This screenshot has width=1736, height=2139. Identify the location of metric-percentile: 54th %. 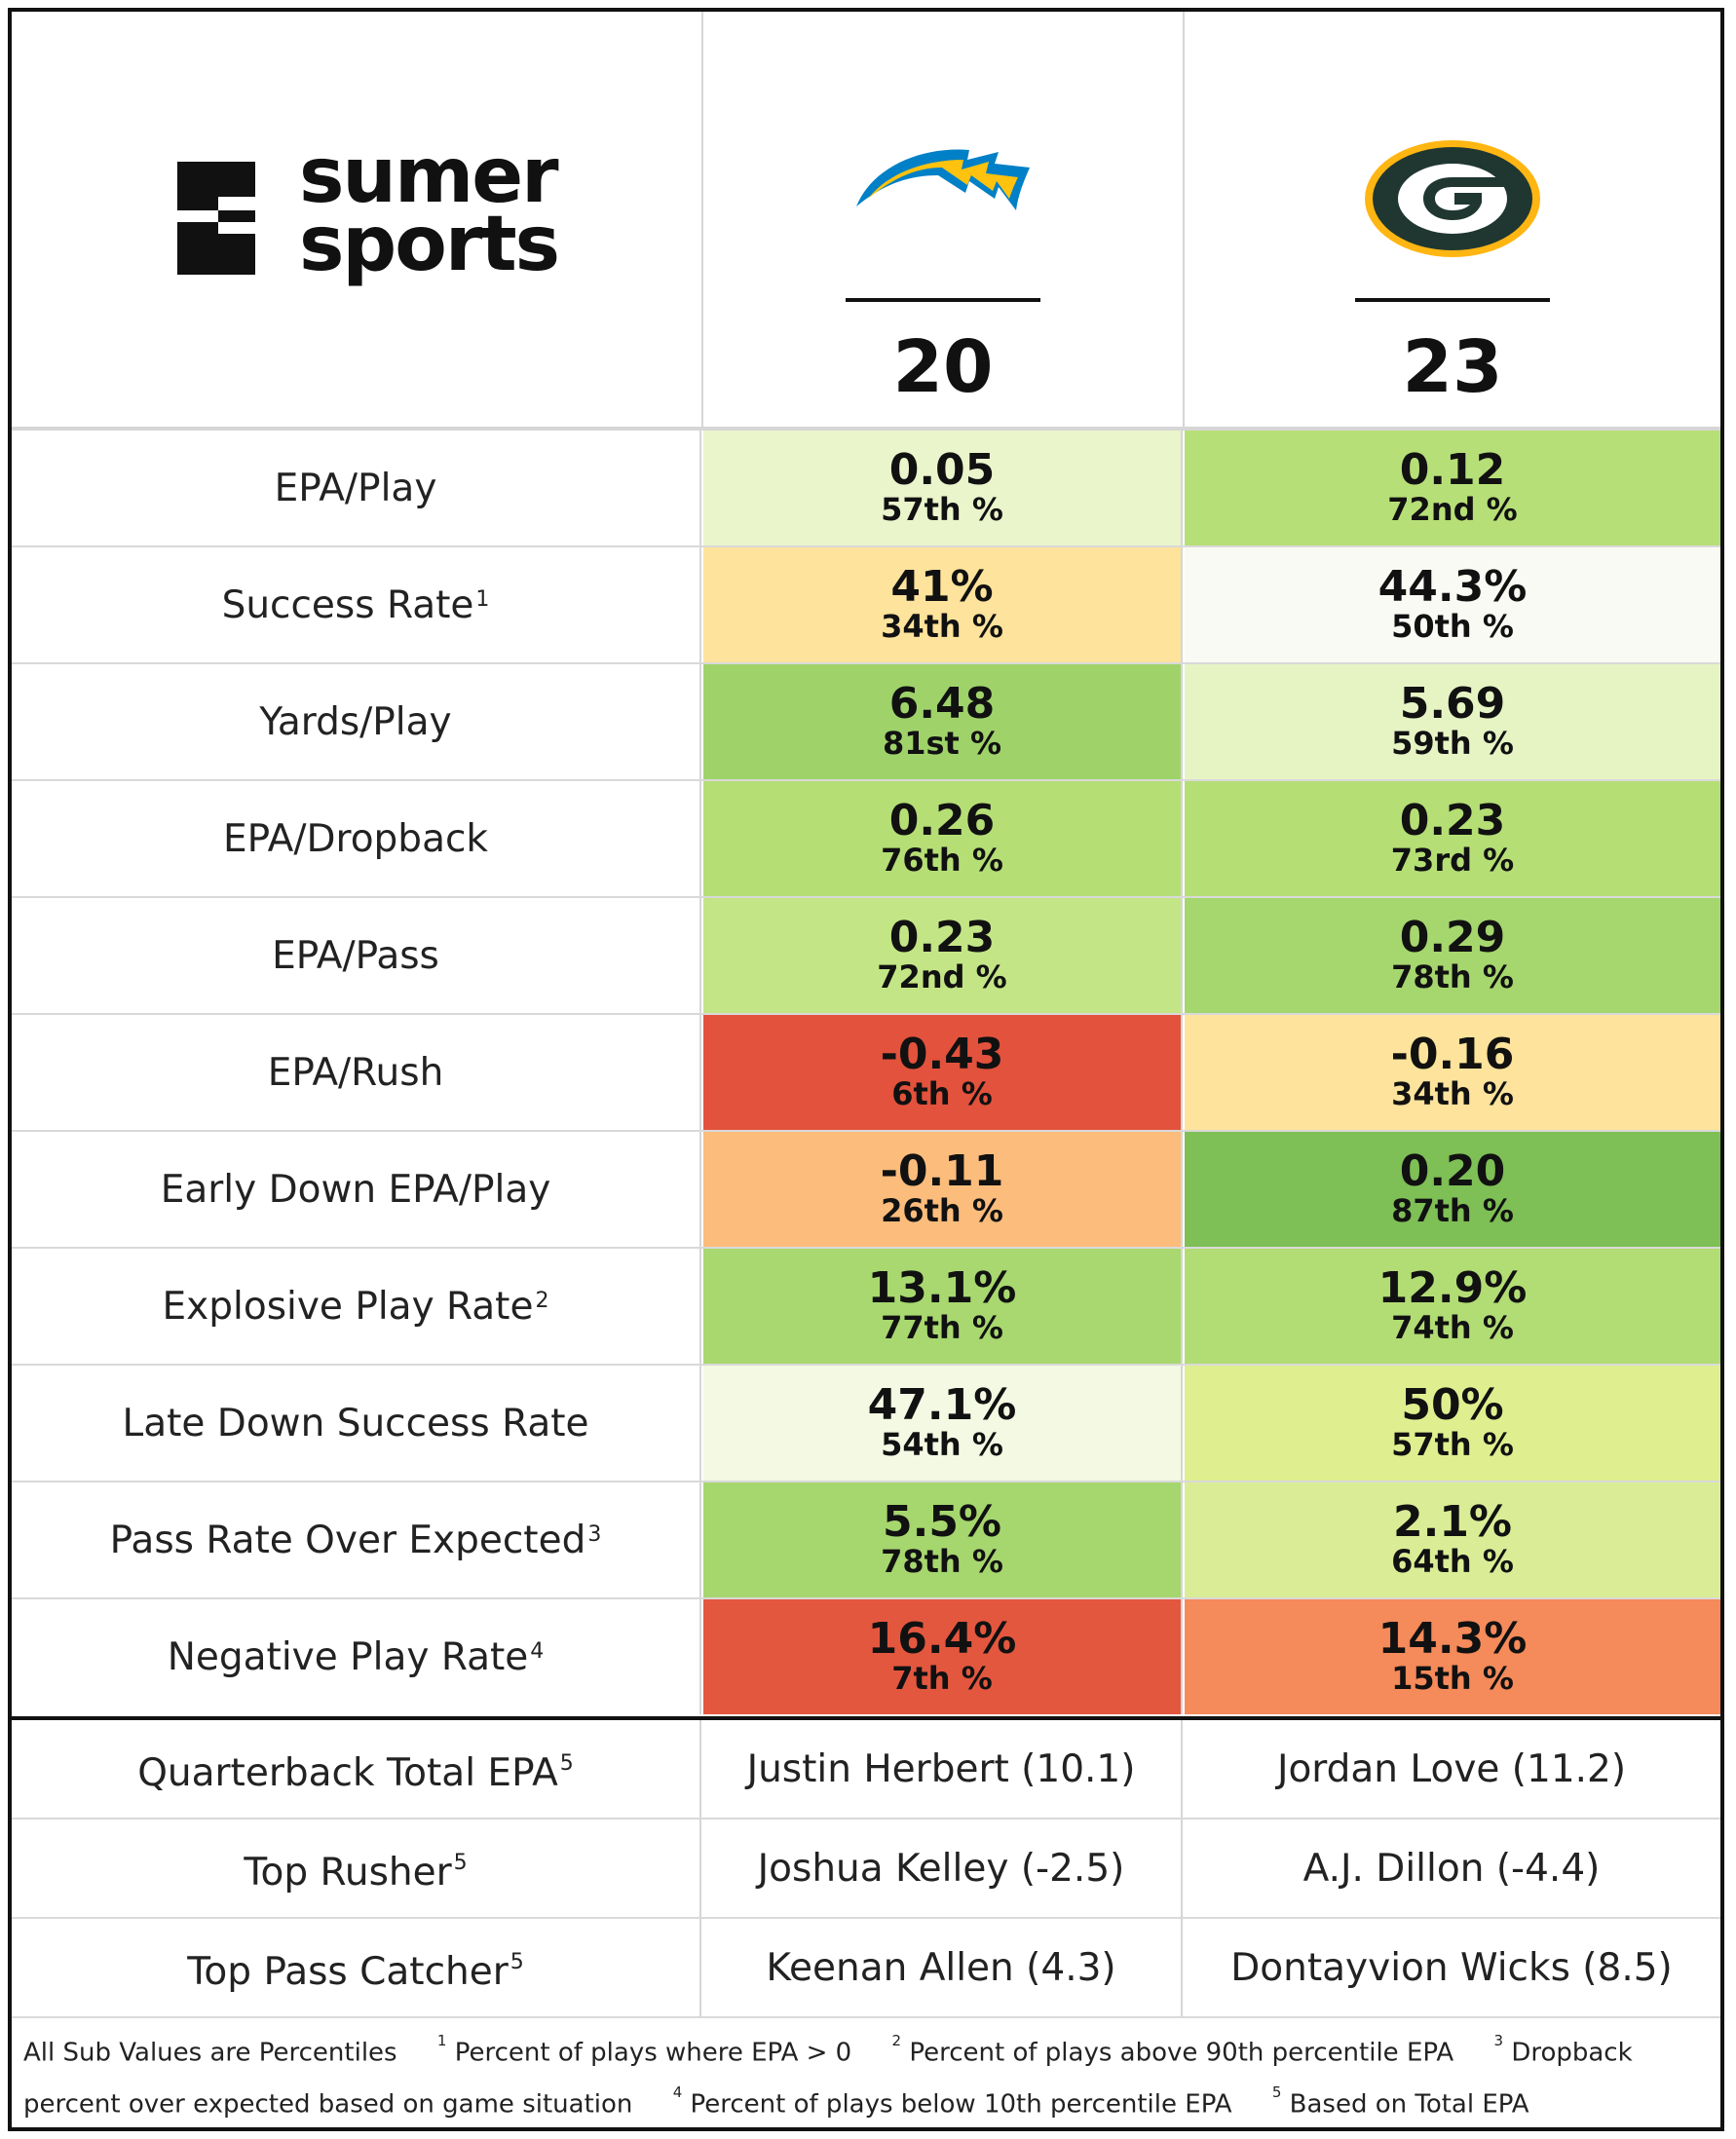
(942, 1444).